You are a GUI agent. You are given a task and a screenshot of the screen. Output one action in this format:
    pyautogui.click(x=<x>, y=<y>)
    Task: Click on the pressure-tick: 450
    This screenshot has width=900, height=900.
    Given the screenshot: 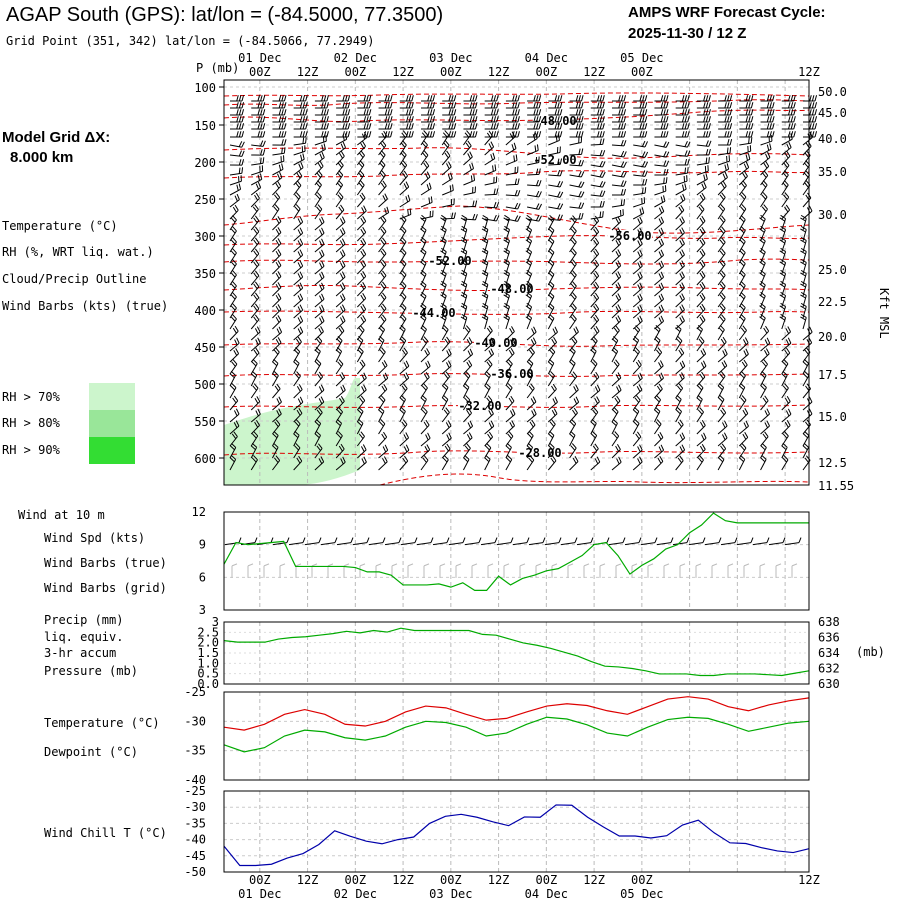 What is the action you would take?
    pyautogui.click(x=205, y=348)
    